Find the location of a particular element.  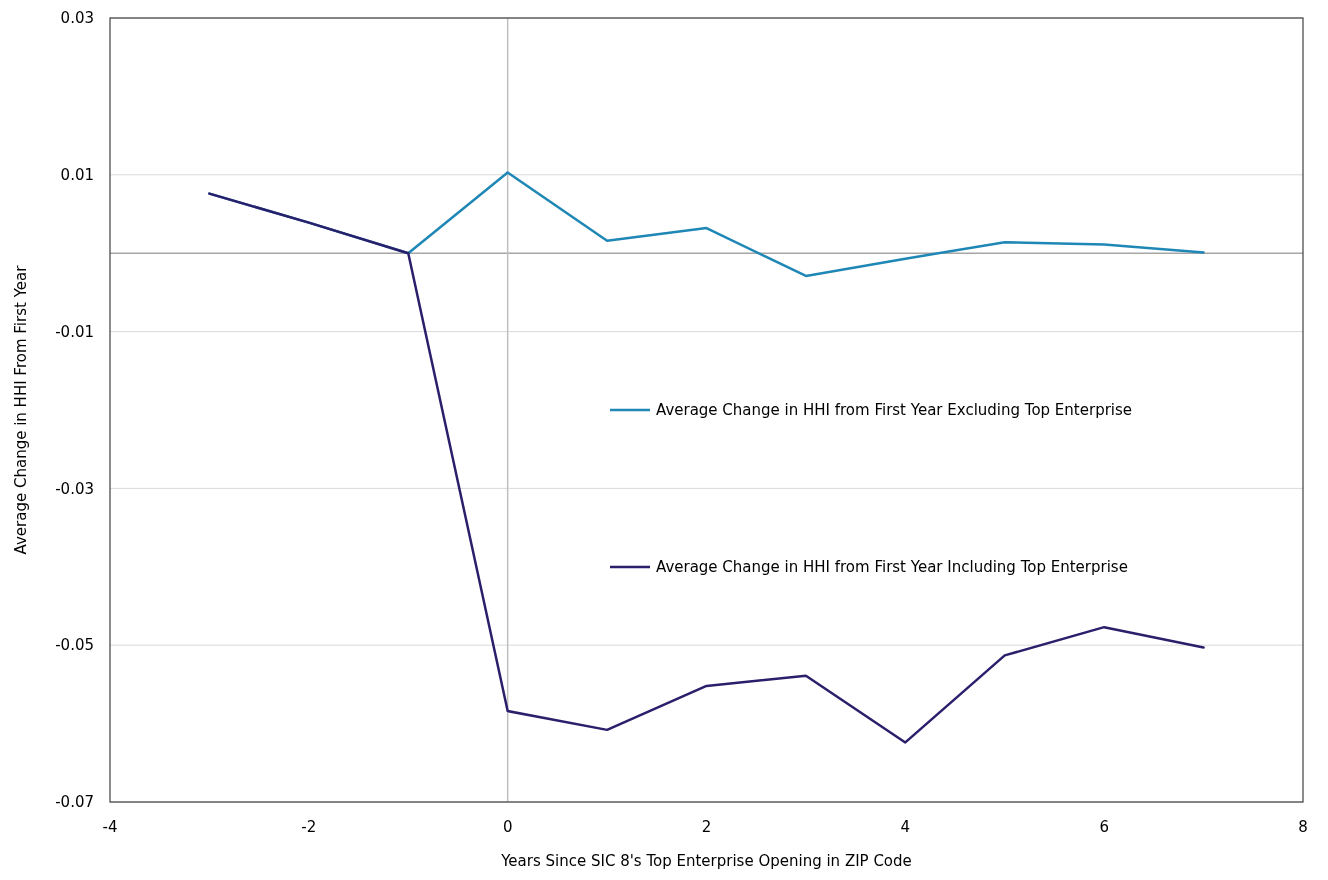

y-tick-label: -0.03 is located at coordinates (74, 488).